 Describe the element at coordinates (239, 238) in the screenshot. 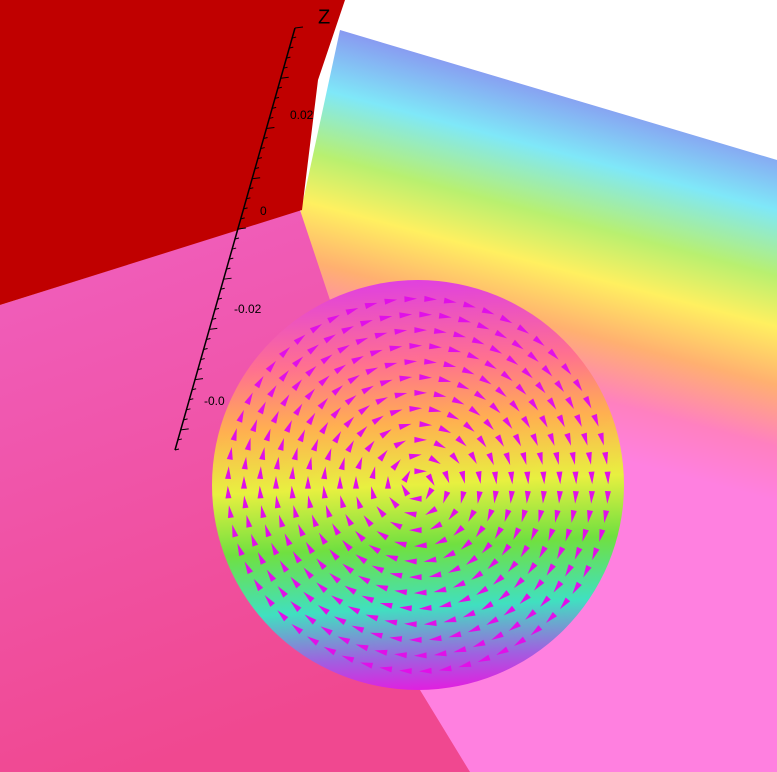

I see `axis-ticks` at that location.